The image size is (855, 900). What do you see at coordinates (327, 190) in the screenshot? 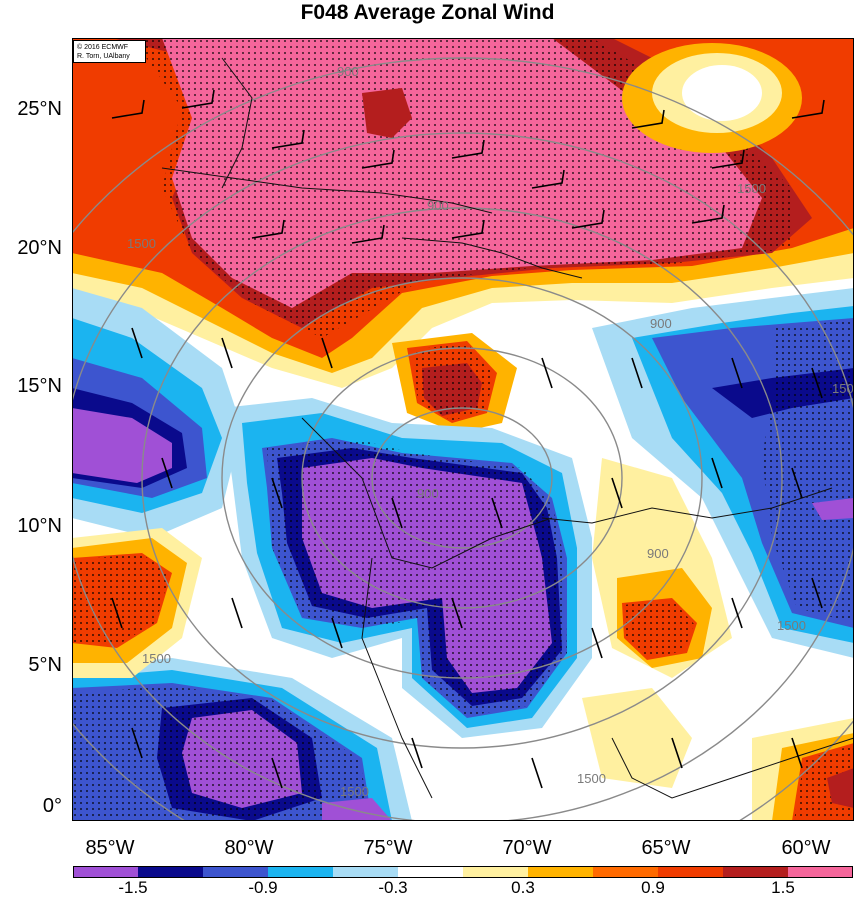
I see `coastline-cuba` at bounding box center [327, 190].